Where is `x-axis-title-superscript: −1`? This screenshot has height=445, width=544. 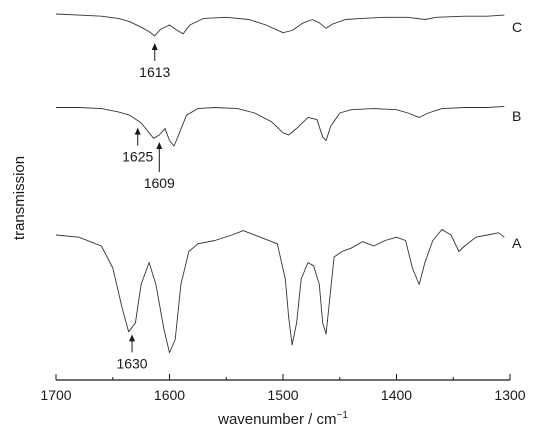 x-axis-title-superscript: −1 is located at coordinates (342, 415).